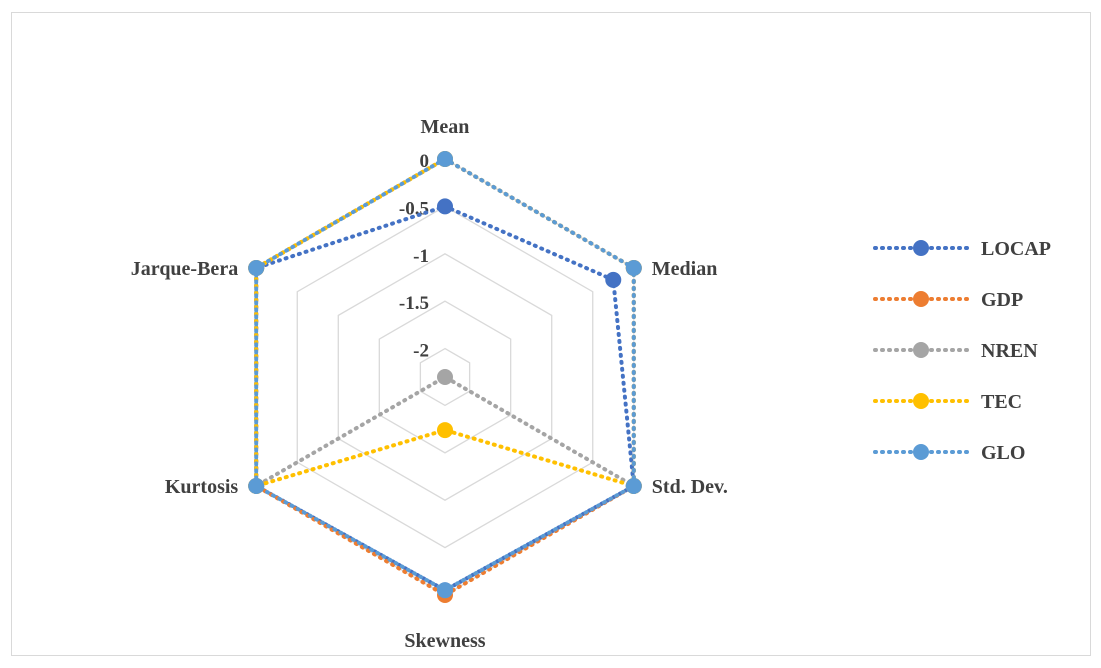 The width and height of the screenshot is (1101, 668). I want to click on data-point-nren-skewness, so click(445, 377).